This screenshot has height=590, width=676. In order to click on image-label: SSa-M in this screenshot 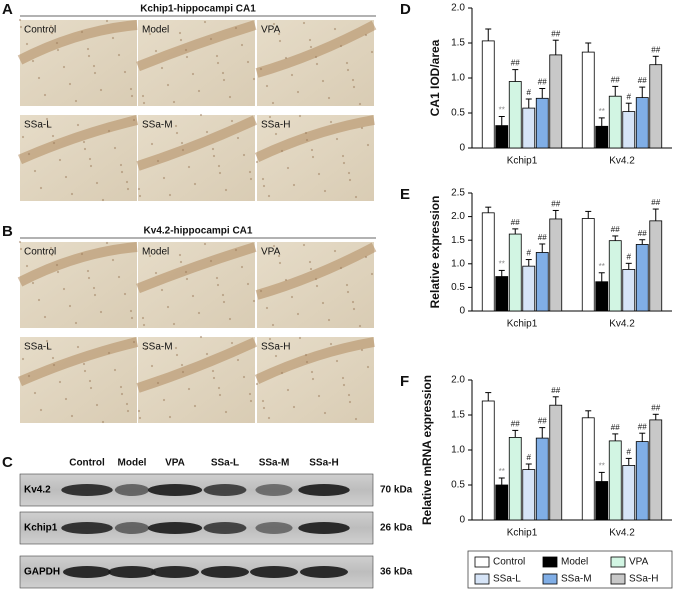, I will do `click(157, 125)`.